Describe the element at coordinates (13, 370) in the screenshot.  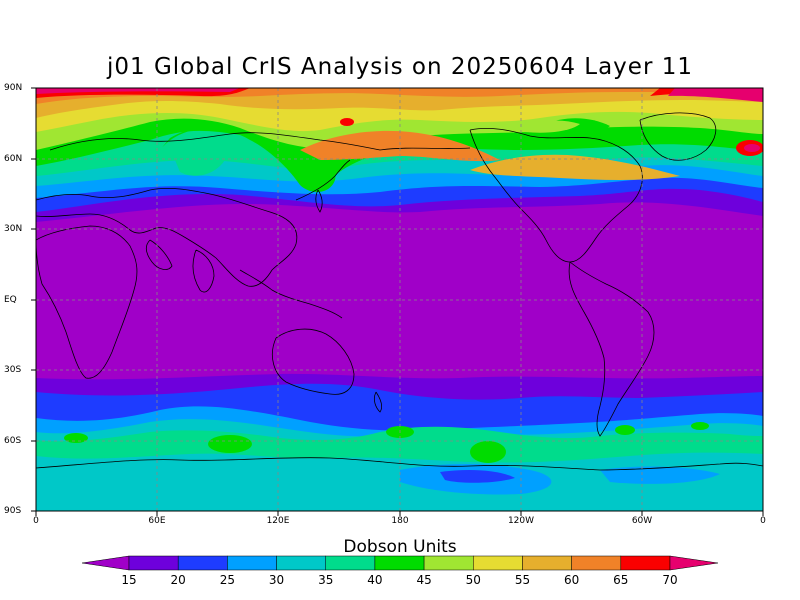
I see `lat-tick-label: 30S` at that location.